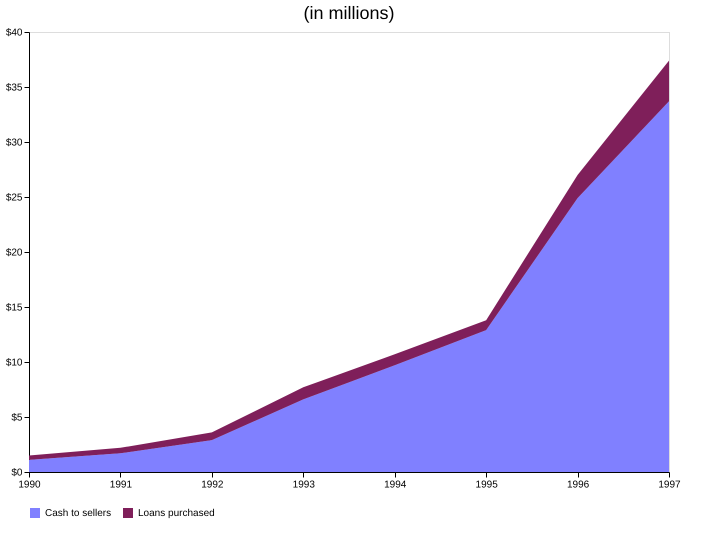  Describe the element at coordinates (17, 418) in the screenshot. I see `y-tick-label: $5` at that location.